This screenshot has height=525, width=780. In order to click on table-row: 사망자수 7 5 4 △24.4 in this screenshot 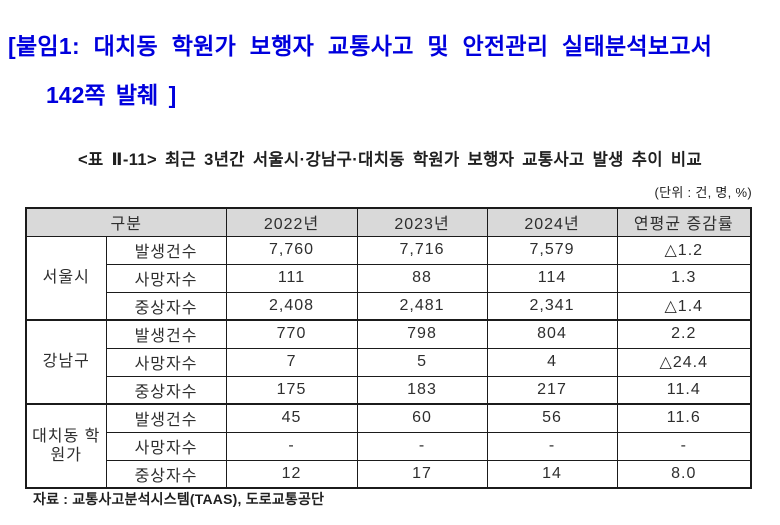, I will do `click(389, 362)`.